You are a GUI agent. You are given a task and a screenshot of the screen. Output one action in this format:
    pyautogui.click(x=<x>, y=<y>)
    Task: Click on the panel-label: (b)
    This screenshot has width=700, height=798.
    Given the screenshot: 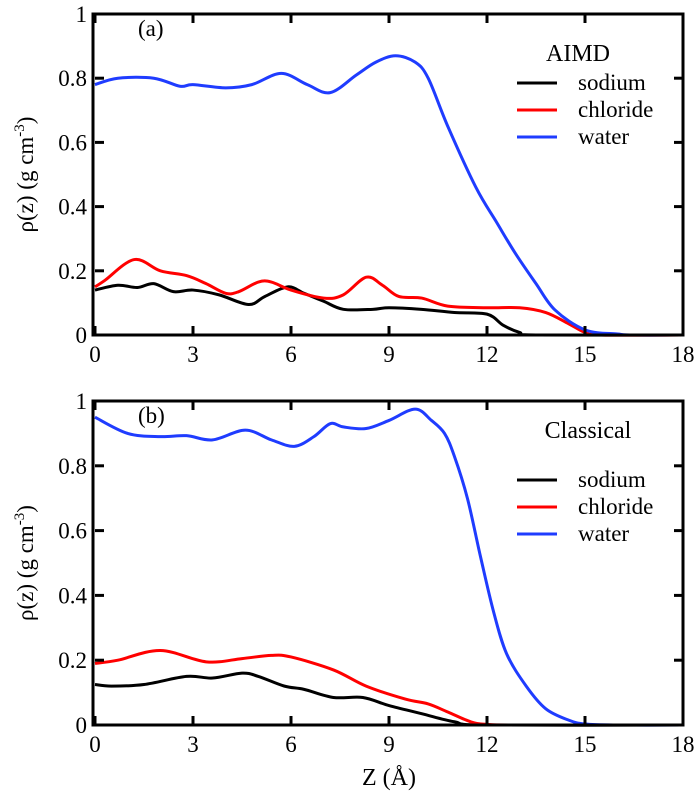 What is the action you would take?
    pyautogui.click(x=151, y=415)
    